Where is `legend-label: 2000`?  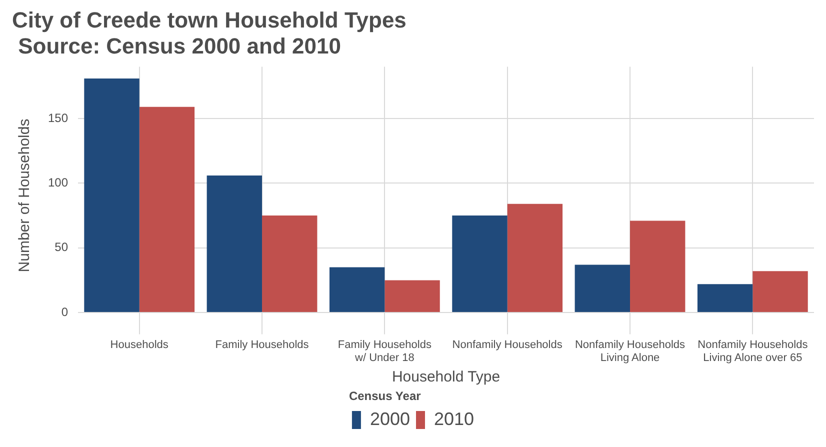
legend-label: 2000 is located at coordinates (390, 418).